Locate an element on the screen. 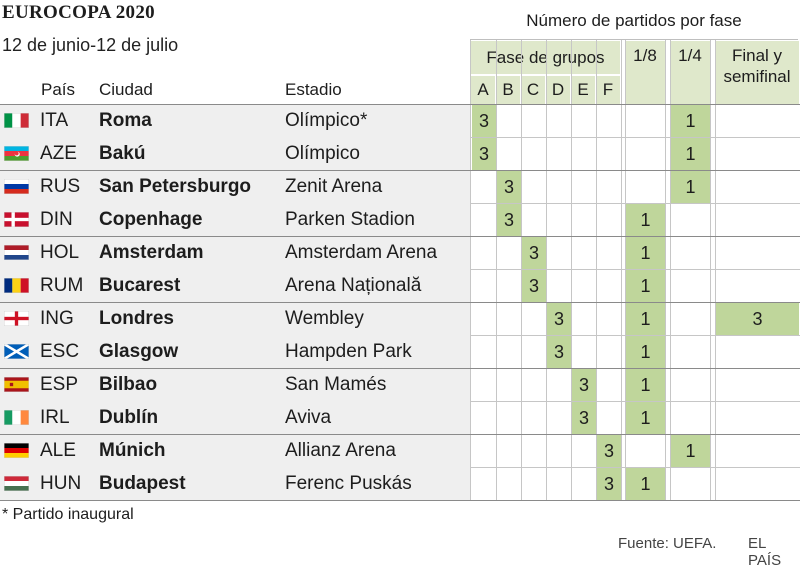 The image size is (800, 569). country-code: ITA is located at coordinates (54, 120).